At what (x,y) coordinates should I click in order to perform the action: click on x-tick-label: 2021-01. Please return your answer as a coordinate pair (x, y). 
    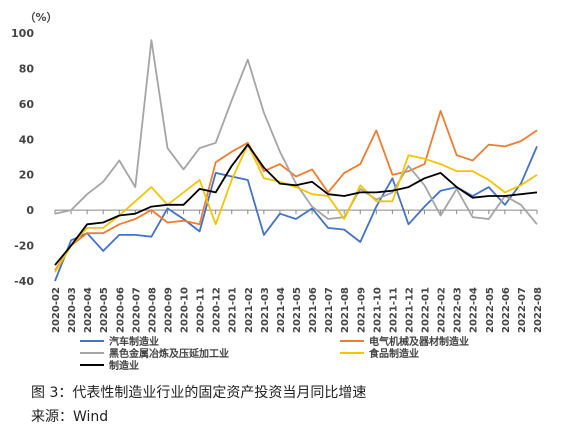
    Looking at the image, I should click on (233, 310).